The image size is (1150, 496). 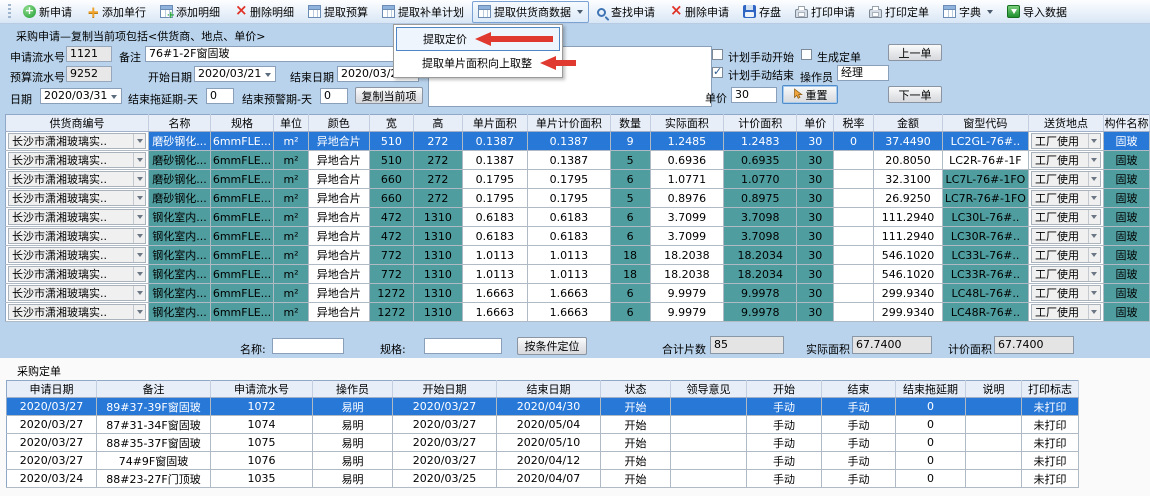 I want to click on table-cell: 易明, so click(x=352, y=424).